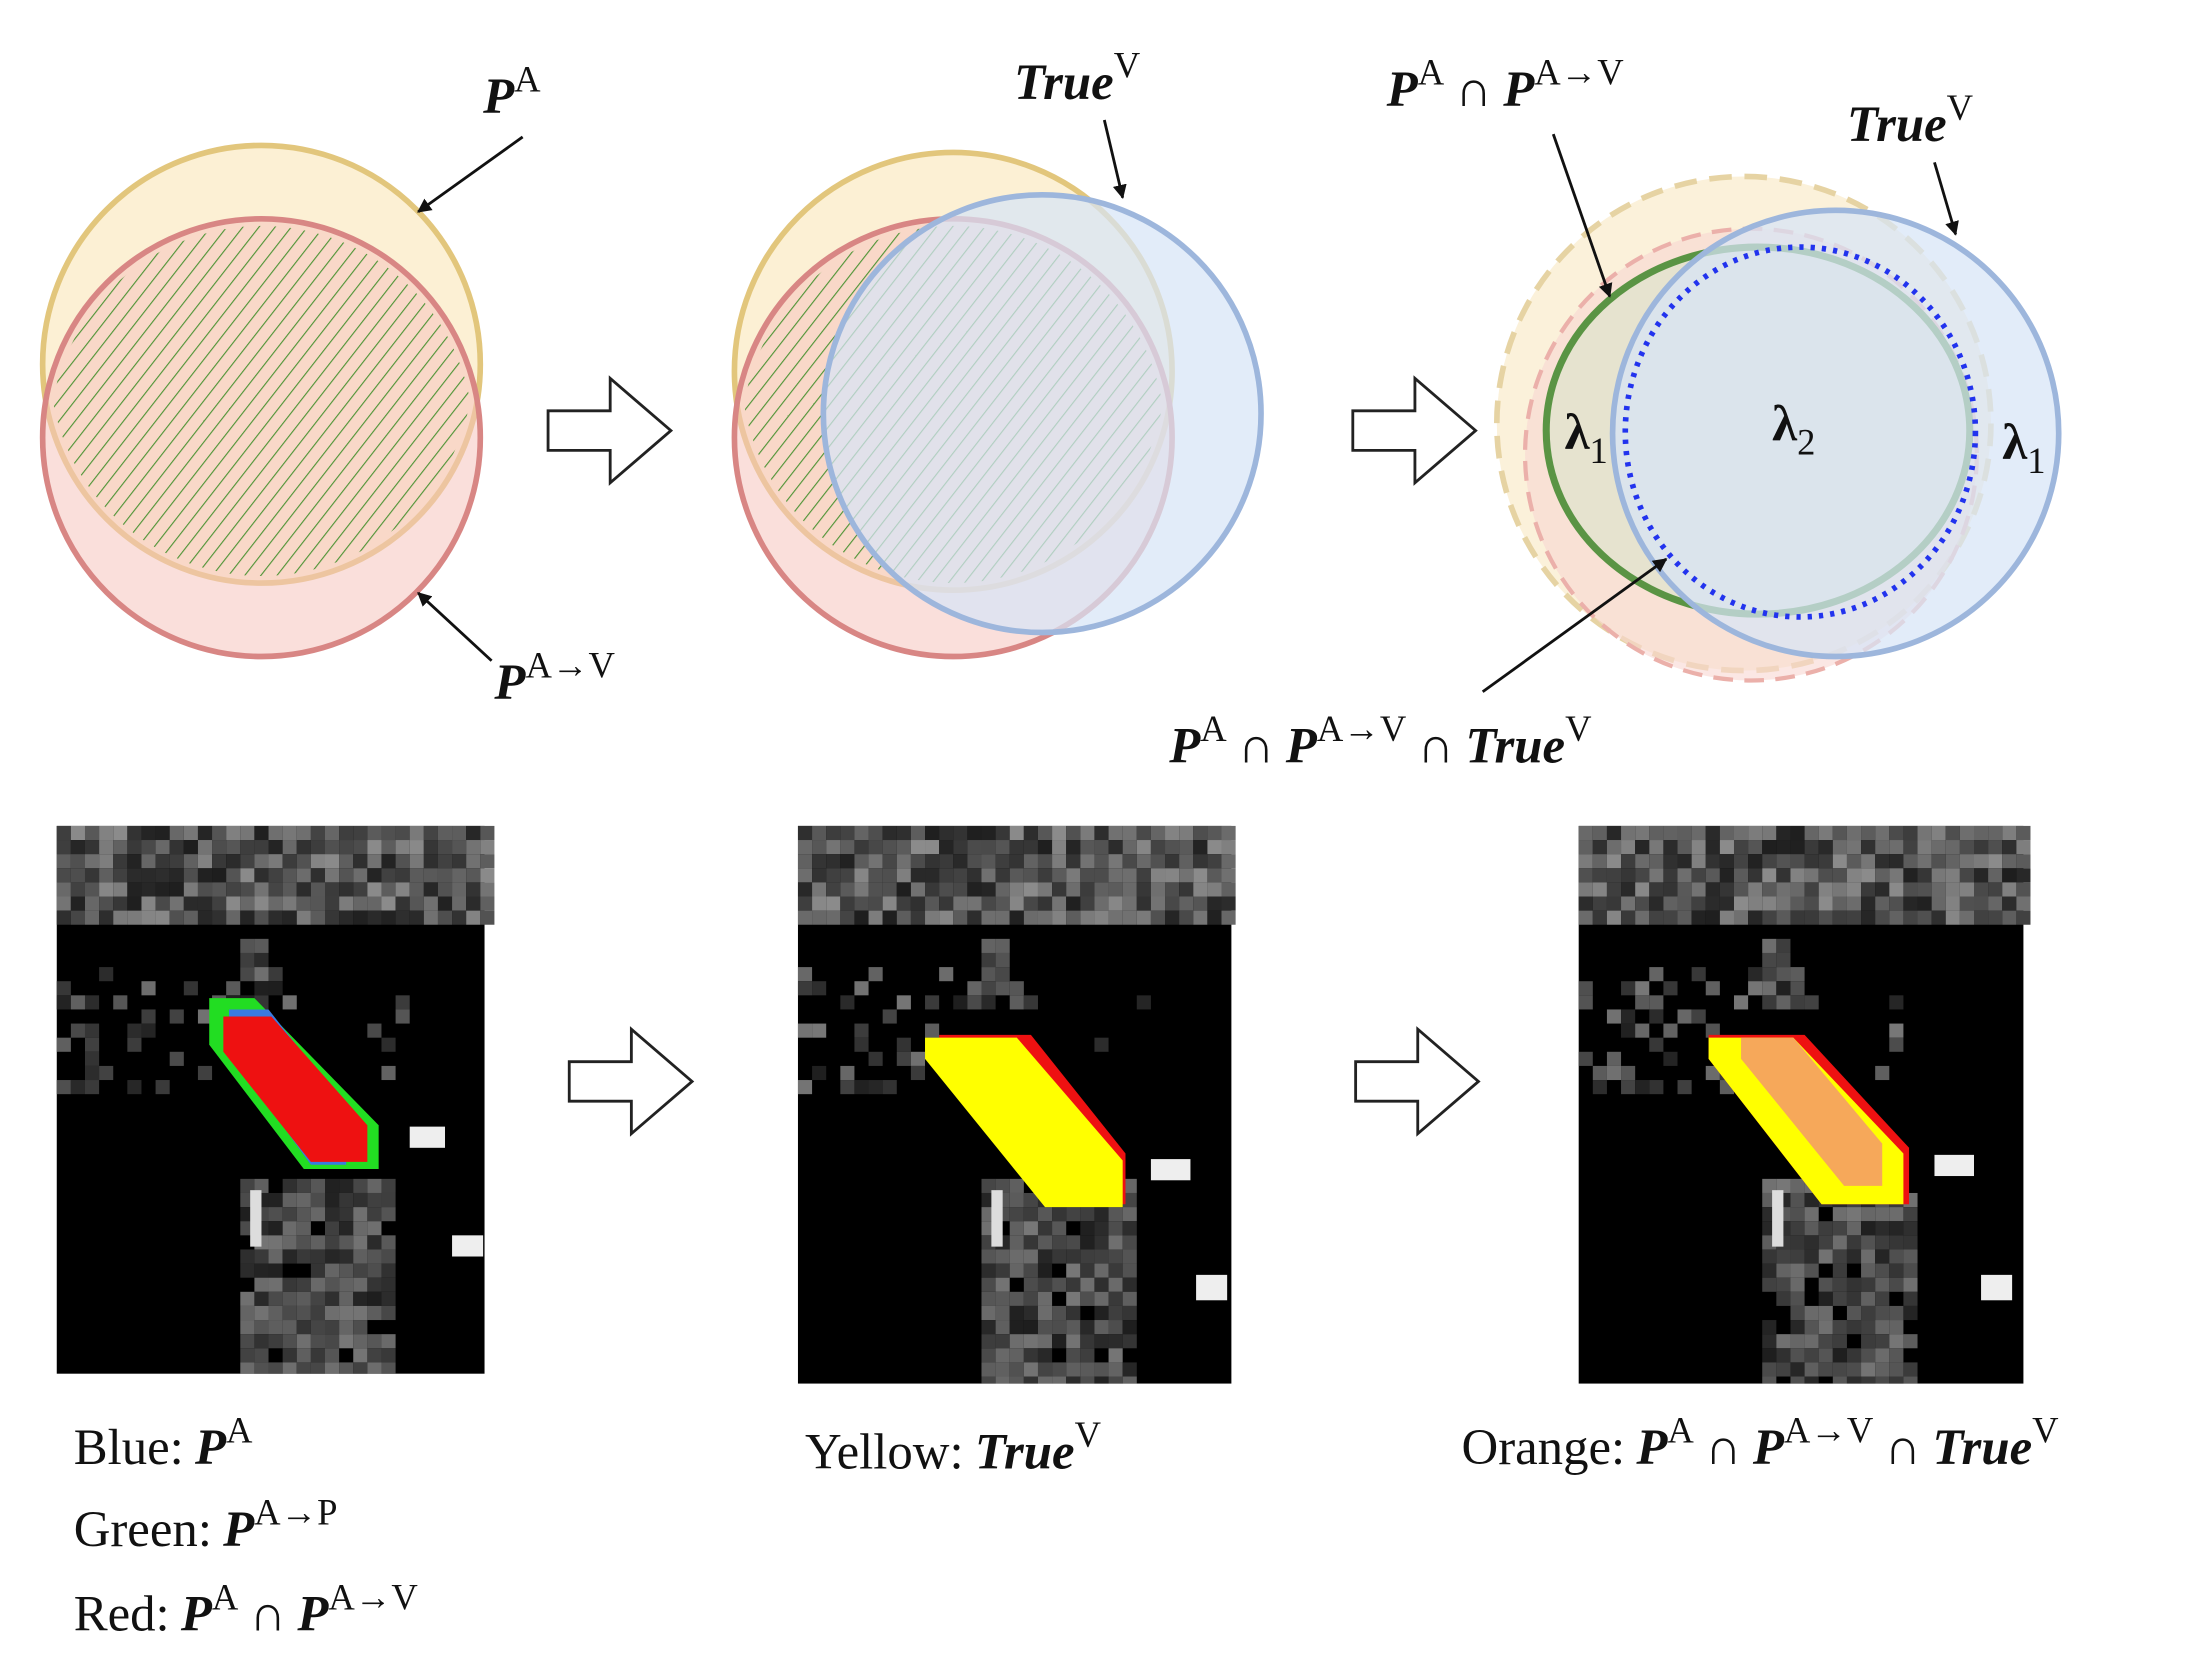  Describe the element at coordinates (1812, 1111) in the screenshot. I see `segmentation` at that location.